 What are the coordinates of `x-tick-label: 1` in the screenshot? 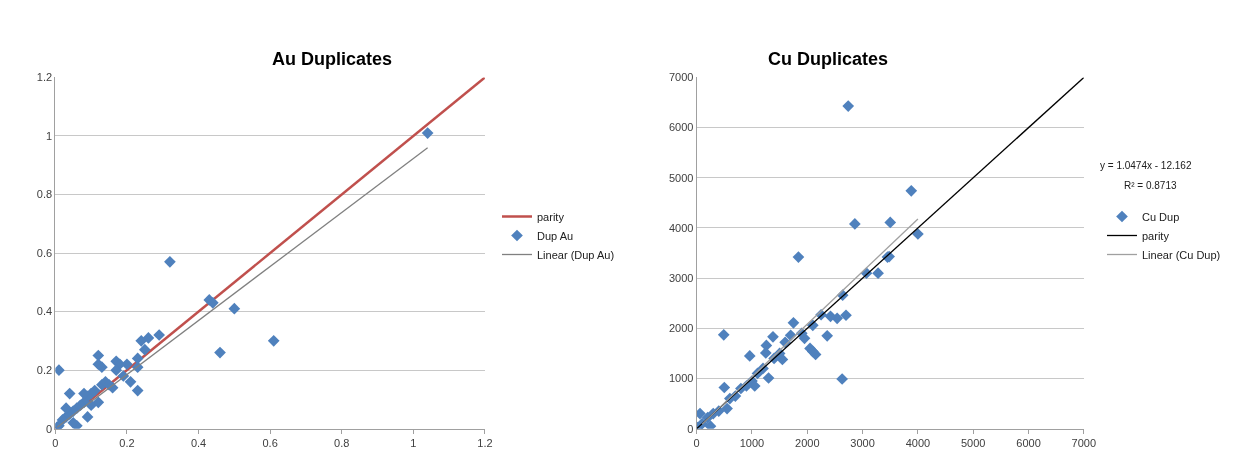 It's located at (413, 442).